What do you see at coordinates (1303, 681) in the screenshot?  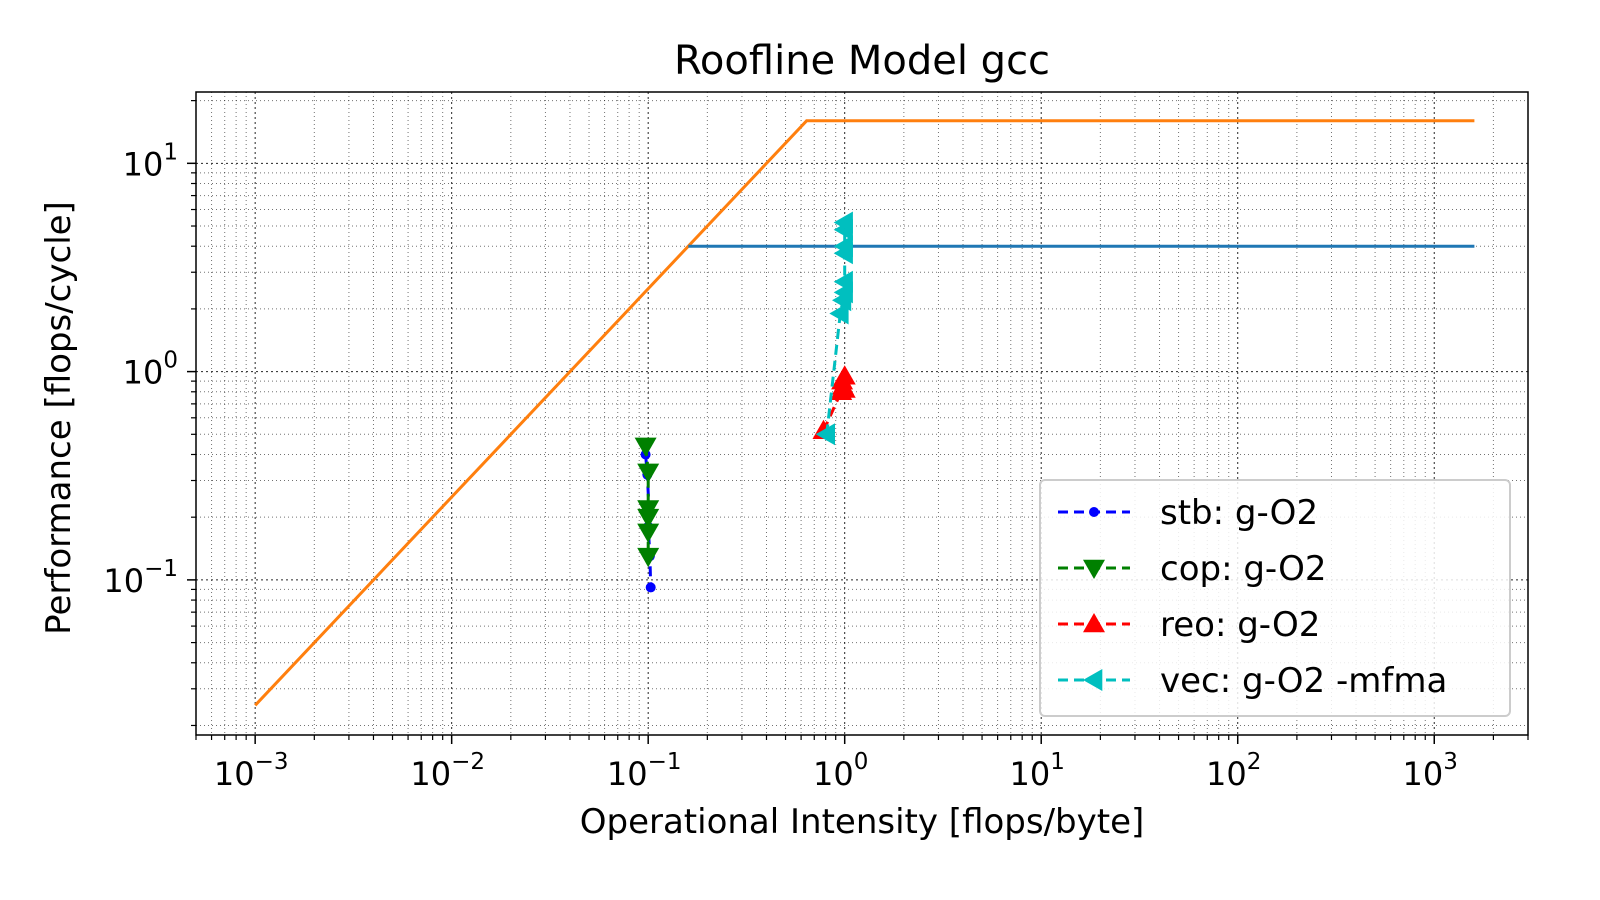 I see `legend-label: vec: g-O2 -mfma` at bounding box center [1303, 681].